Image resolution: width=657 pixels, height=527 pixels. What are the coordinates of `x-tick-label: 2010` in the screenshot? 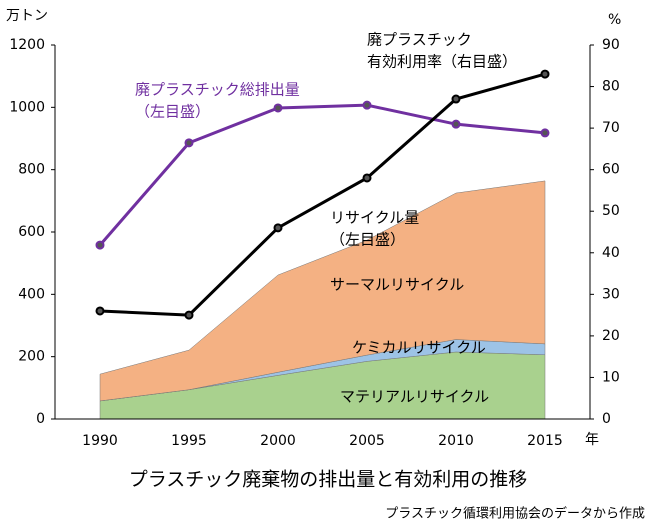 It's located at (456, 441).